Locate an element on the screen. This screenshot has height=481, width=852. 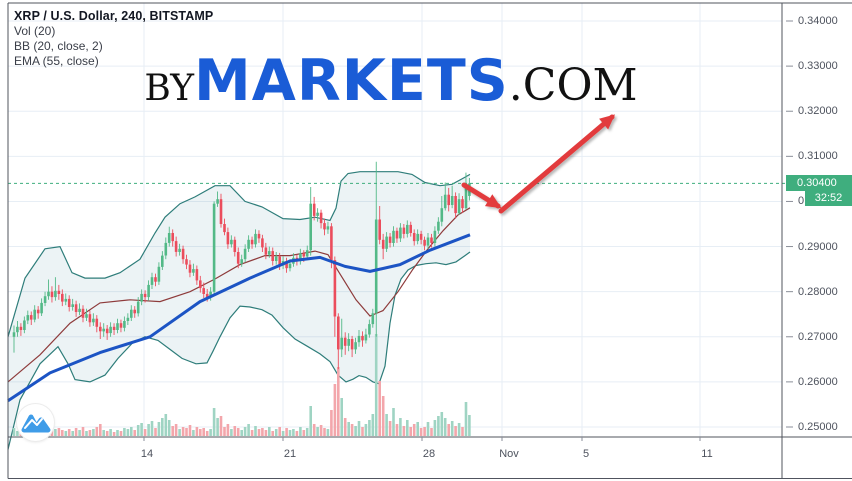
symbol-title: XRP / U.S. Dollar, 240, BITSTAMP is located at coordinates (114, 16).